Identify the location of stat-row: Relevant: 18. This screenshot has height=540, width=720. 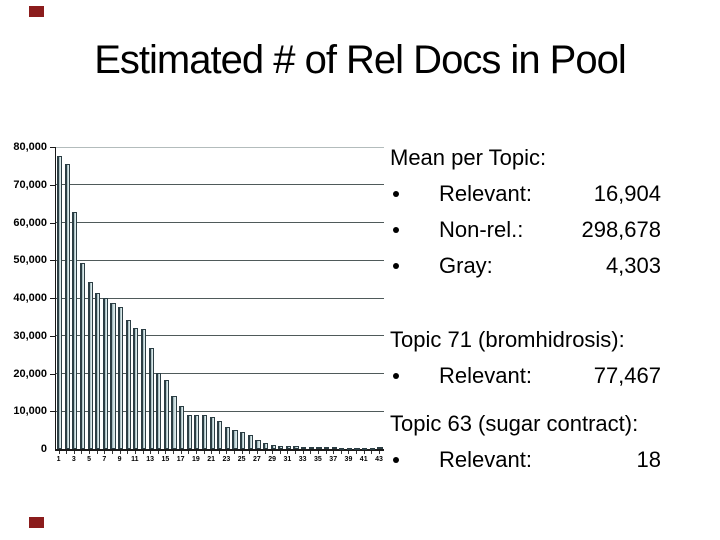
(525, 460).